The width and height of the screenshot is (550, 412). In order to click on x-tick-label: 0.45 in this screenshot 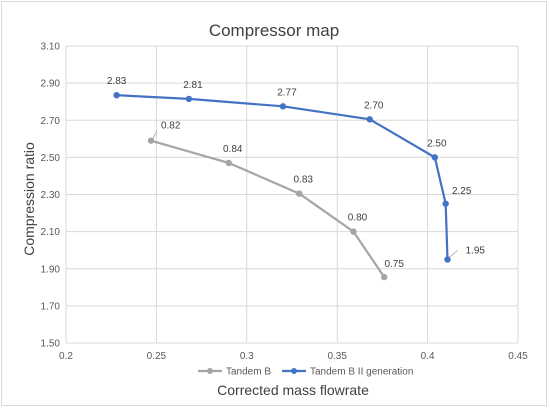, I will do `click(518, 356)`.